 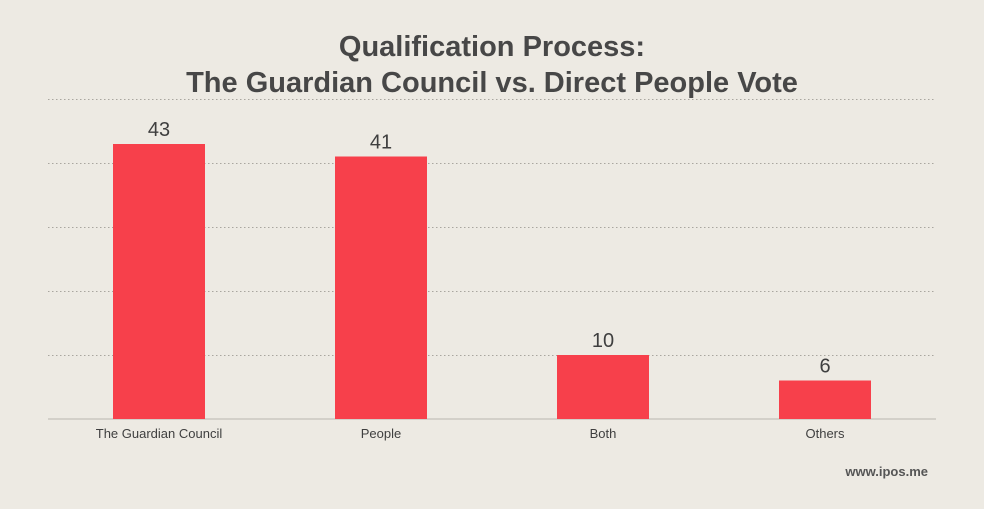 I want to click on value-label-3: 6, so click(x=824, y=367).